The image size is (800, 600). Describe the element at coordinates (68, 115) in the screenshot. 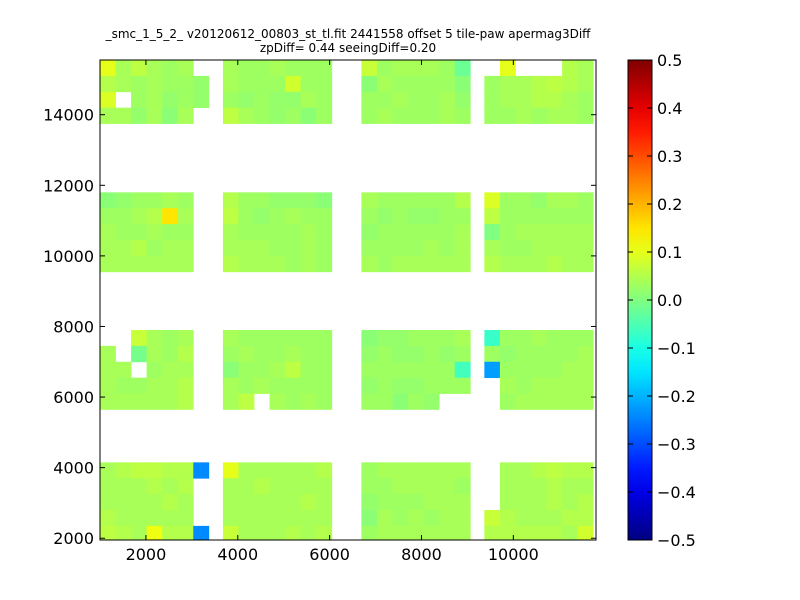

I see `y-tick-label: 14000` at that location.